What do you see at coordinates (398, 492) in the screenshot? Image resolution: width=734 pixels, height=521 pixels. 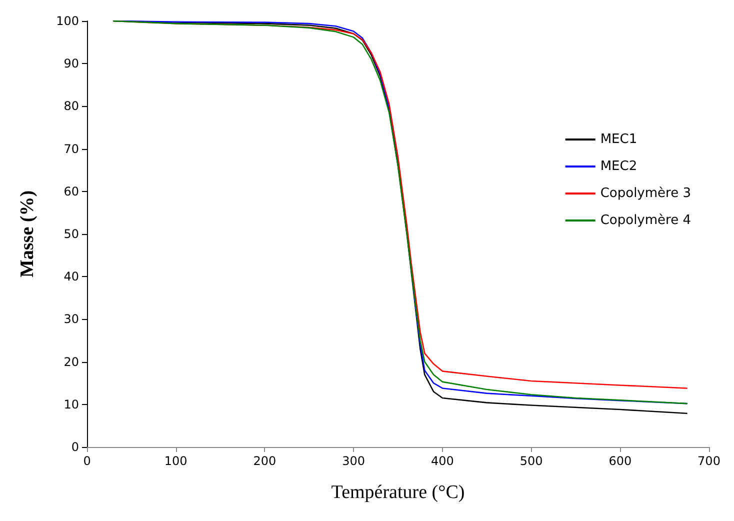 I see `x-axis-title: Température (°C)` at bounding box center [398, 492].